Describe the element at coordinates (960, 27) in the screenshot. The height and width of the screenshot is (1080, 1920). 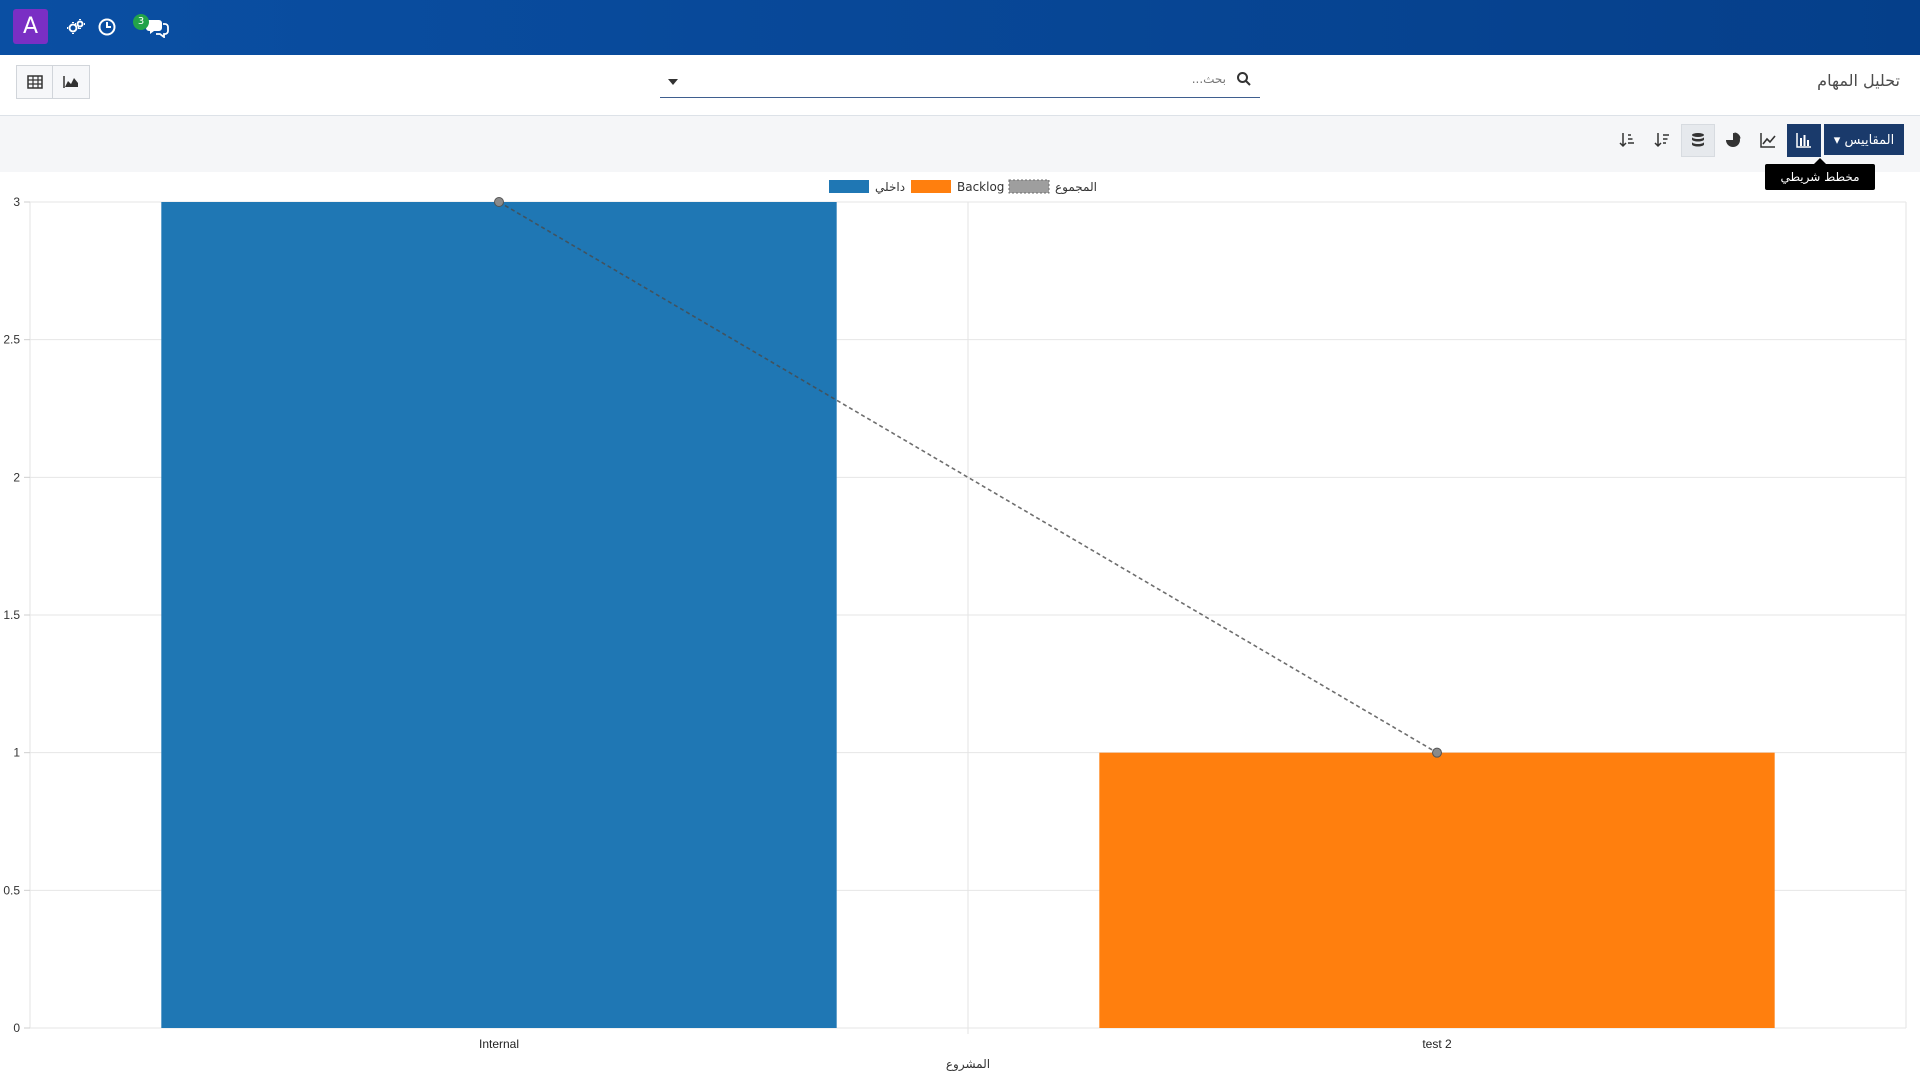
I see `top-navbar: A 3` at that location.